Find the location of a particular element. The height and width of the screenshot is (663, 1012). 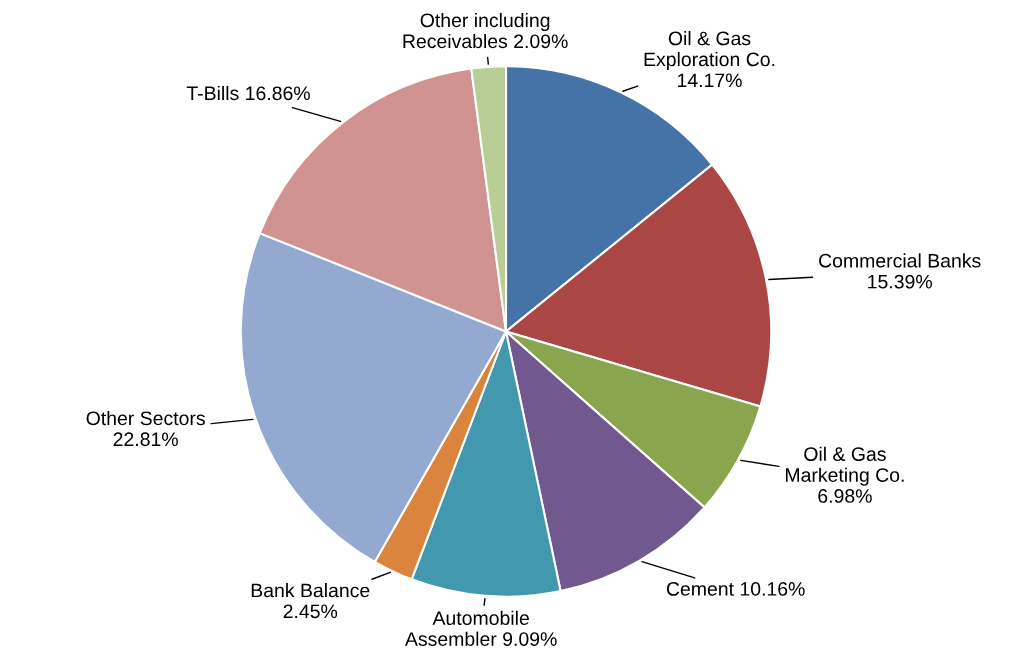

data-label: 14.17% is located at coordinates (710, 80).